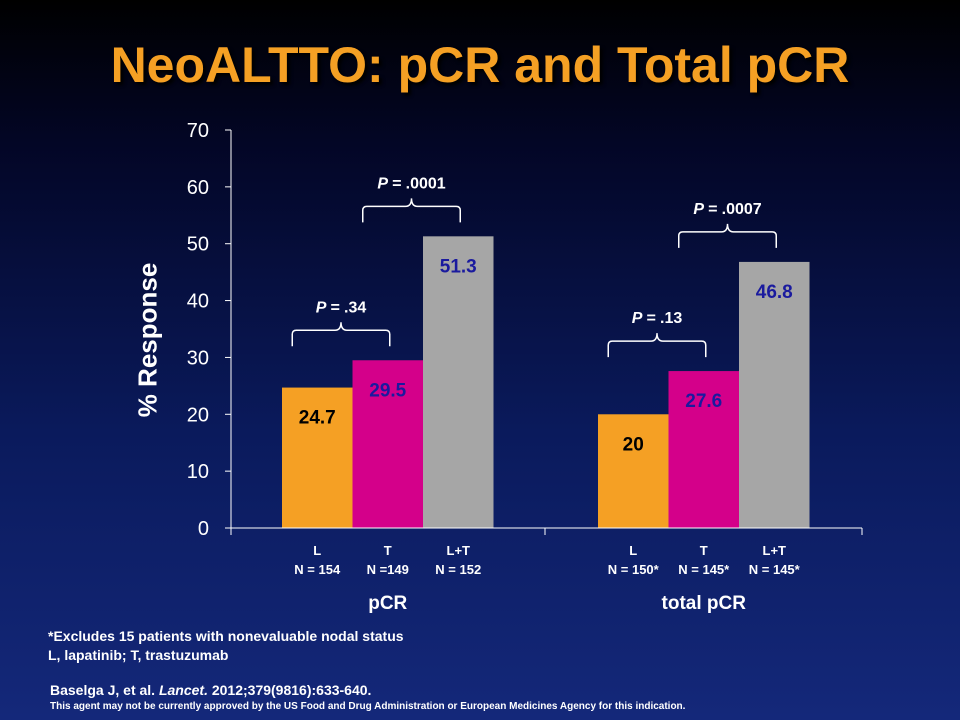 The image size is (960, 720). What do you see at coordinates (104, 690) in the screenshot?
I see `citation-authors: Baselga J, et al.` at bounding box center [104, 690].